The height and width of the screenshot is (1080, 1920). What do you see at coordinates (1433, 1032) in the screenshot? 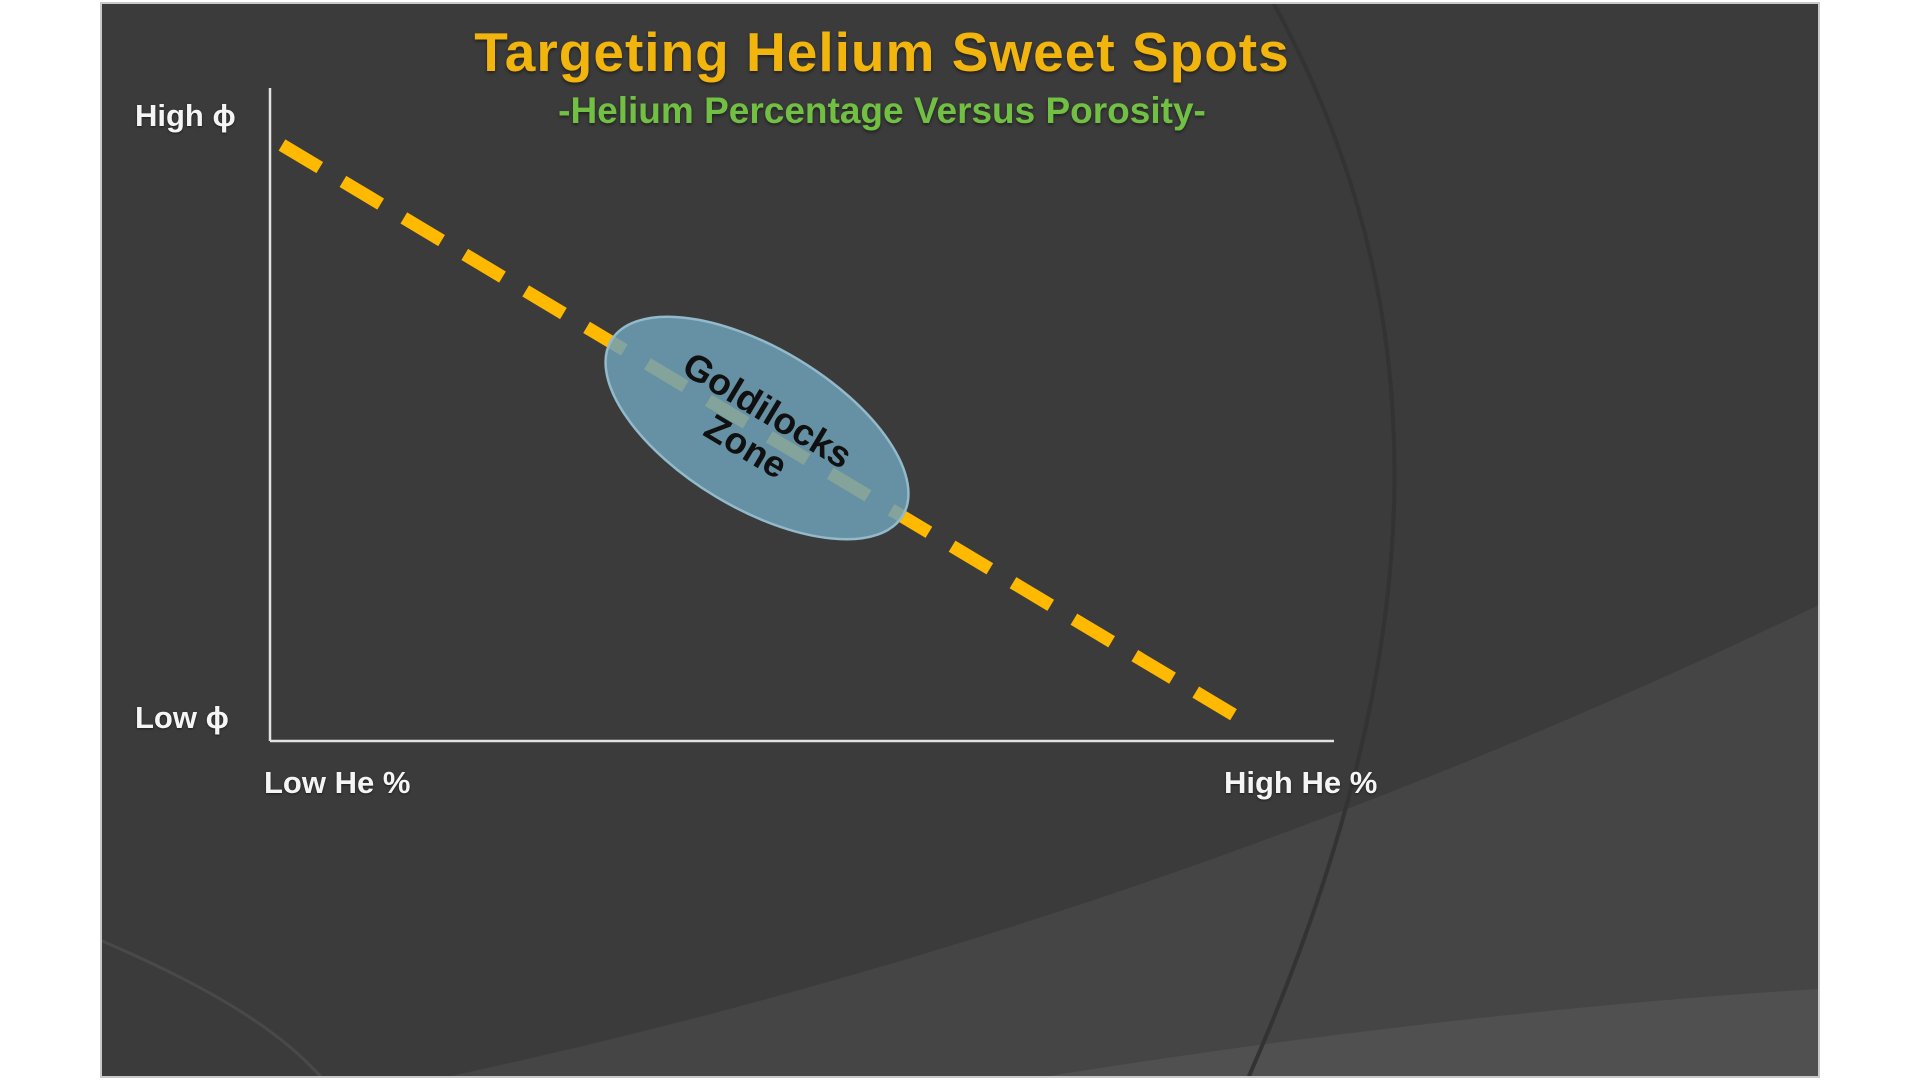
I see `decor-swoosh-lighter` at bounding box center [1433, 1032].